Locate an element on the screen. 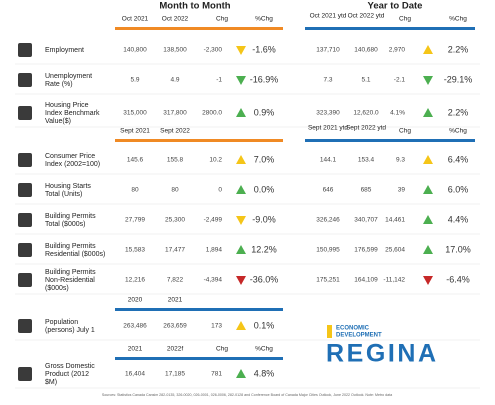 This screenshot has height=405, width=495. row-label: Value($) is located at coordinates (58, 121).